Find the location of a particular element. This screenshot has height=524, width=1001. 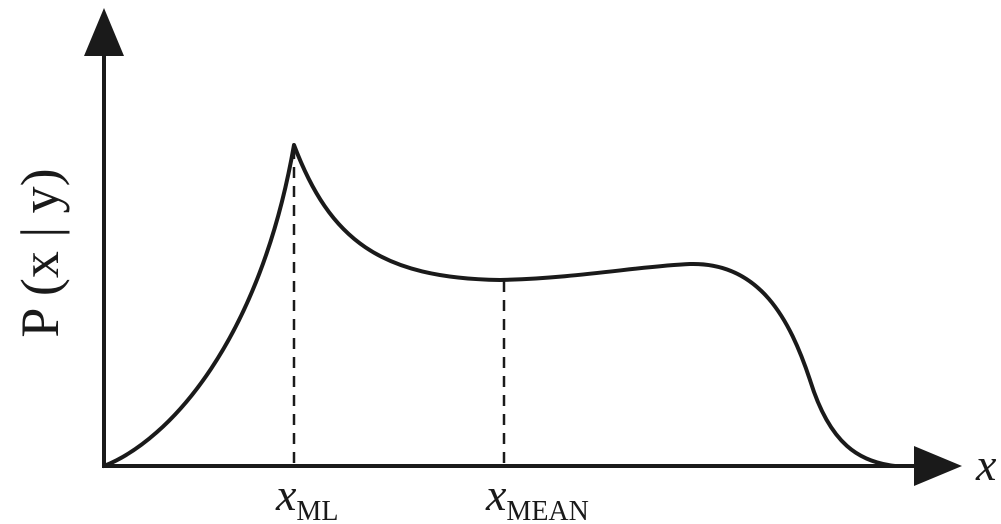

x-axis-arrowhead is located at coordinates (938, 466).